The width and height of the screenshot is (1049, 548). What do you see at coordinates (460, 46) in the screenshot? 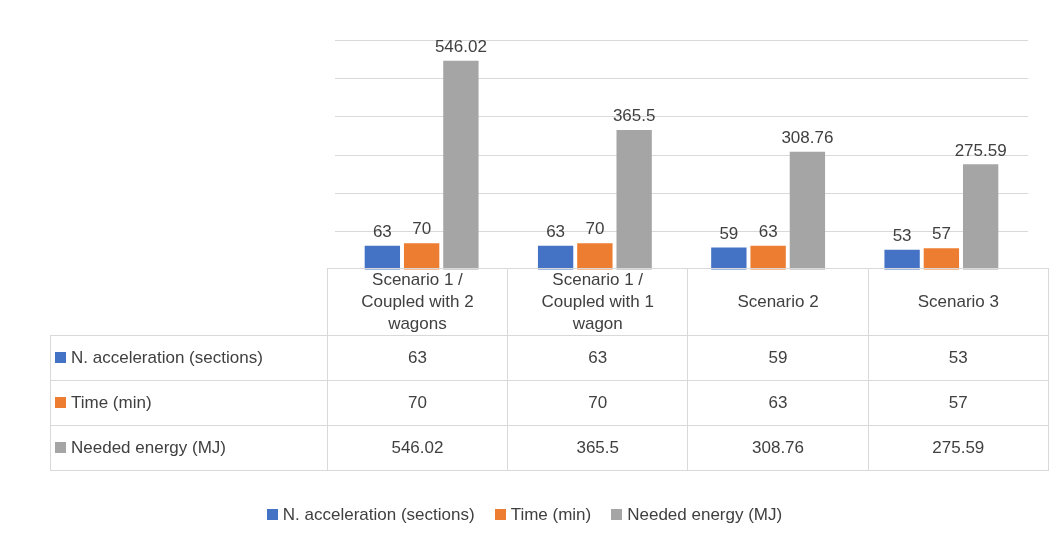
I see `annotation: 546.02` at bounding box center [460, 46].